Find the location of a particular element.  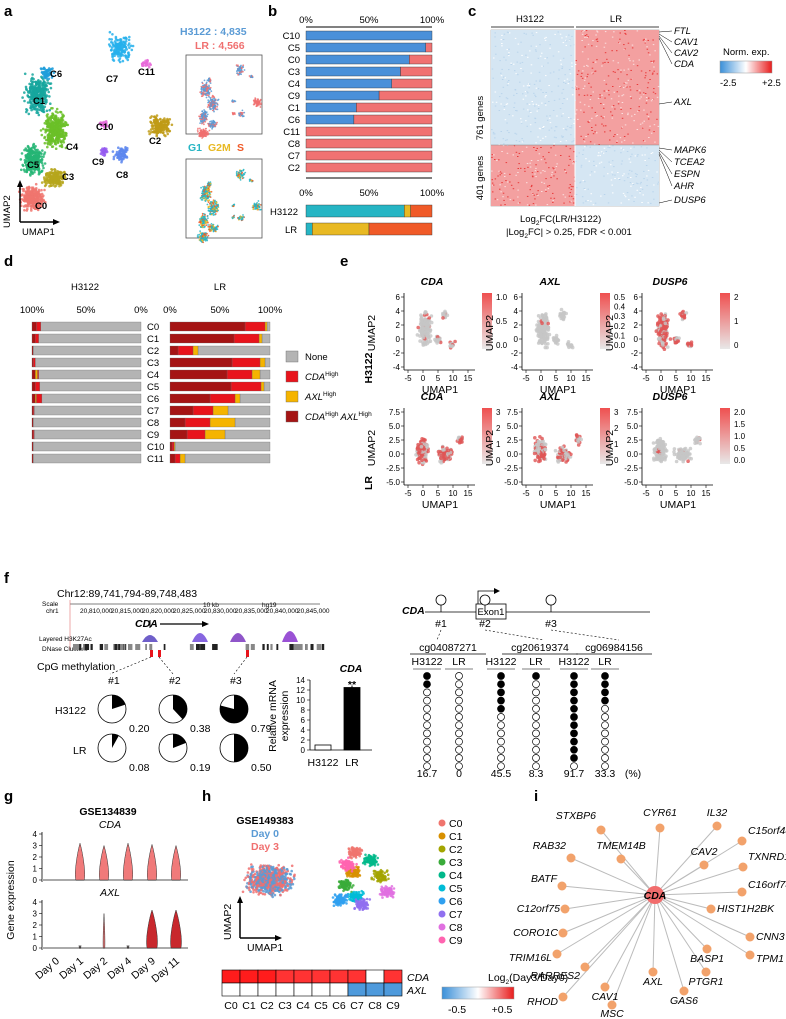

e-ytick-lr-dusp6-1: 5.0 is located at coordinates (633, 426).